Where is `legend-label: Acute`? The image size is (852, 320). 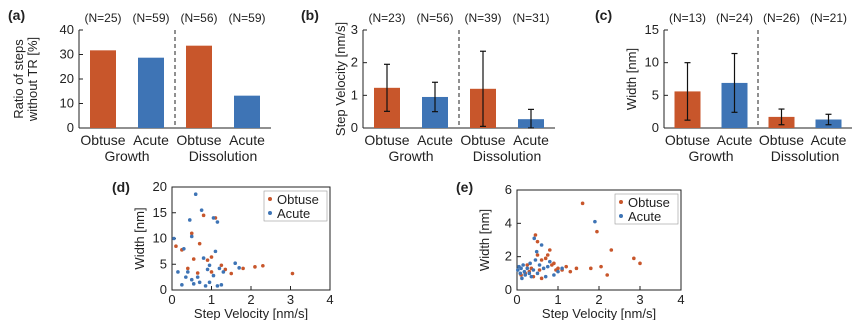
legend-label: Acute is located at coordinates (644, 216).